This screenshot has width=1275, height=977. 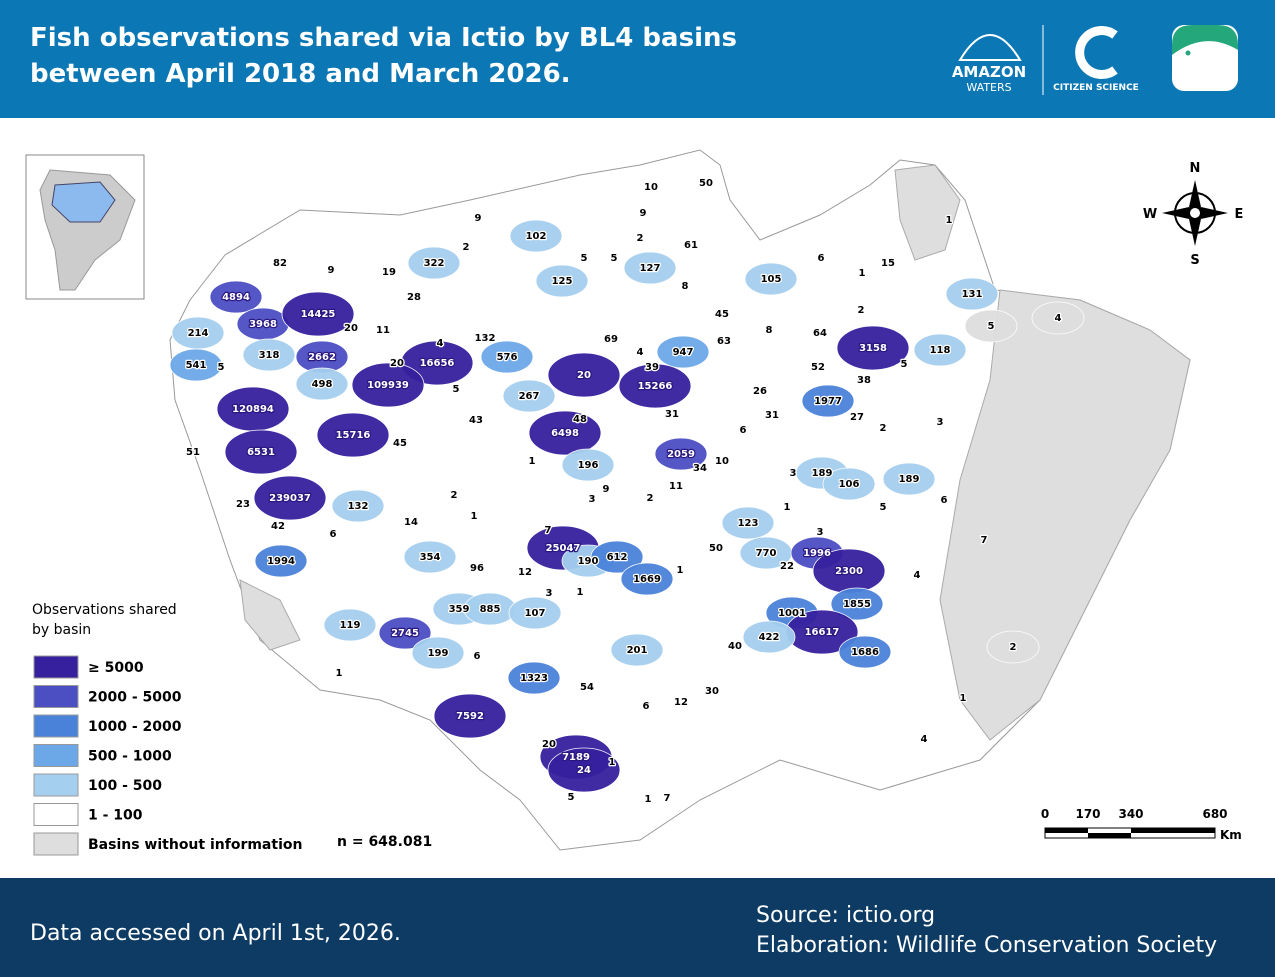 I want to click on basin-label: 118, so click(x=940, y=350).